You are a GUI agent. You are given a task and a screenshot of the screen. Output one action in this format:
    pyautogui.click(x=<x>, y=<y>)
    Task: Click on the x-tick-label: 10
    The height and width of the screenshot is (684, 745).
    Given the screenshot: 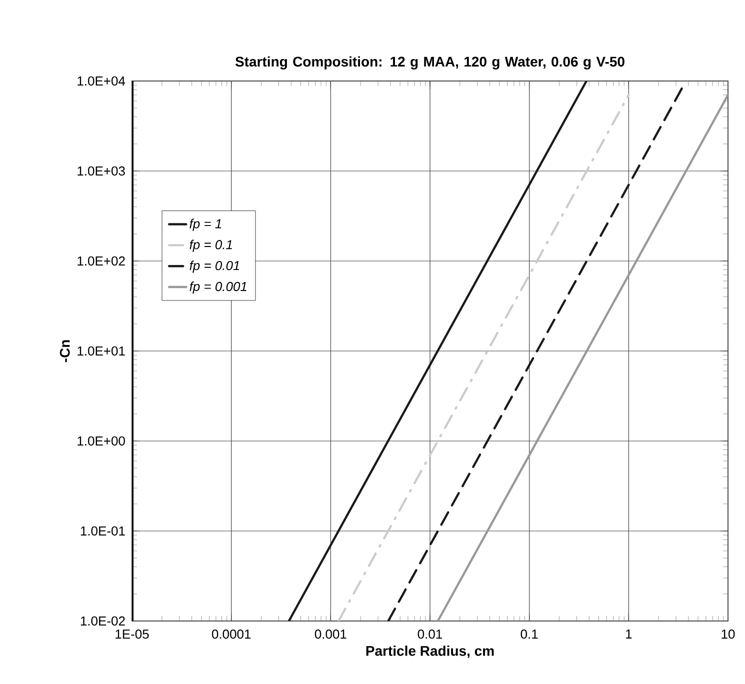 What is the action you would take?
    pyautogui.click(x=728, y=634)
    